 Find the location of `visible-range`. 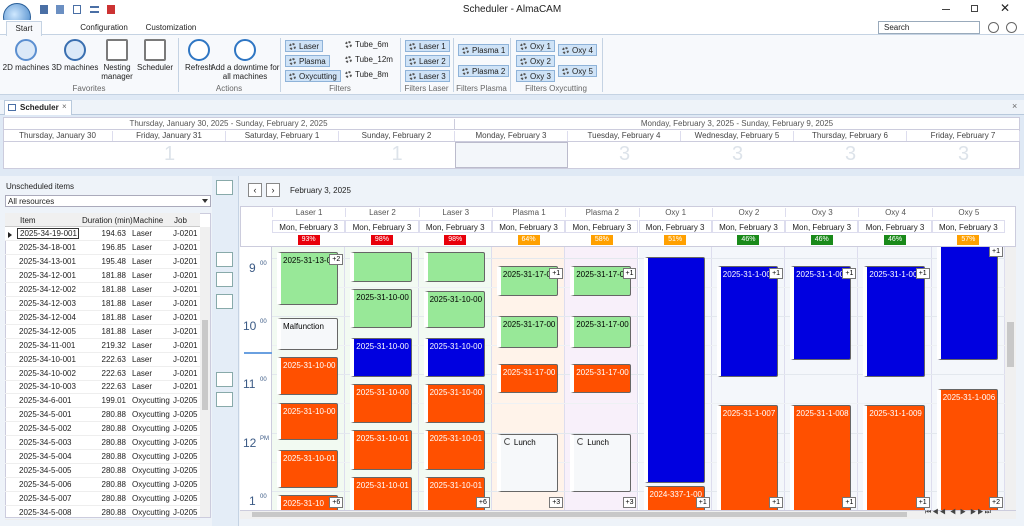

visible-range is located at coordinates (511, 155).